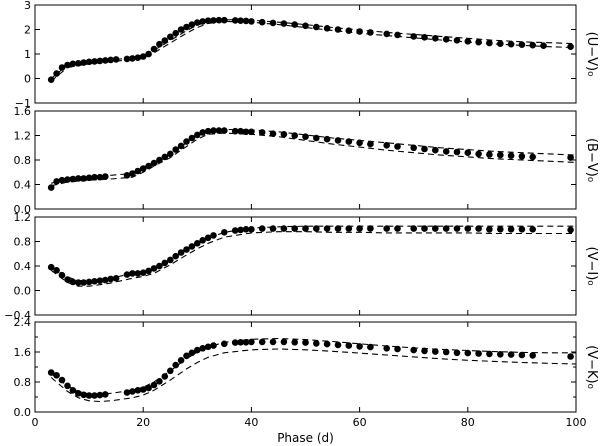 The width and height of the screenshot is (600, 446). I want to click on y-axis-label: (V−I)₀, so click(591, 266).